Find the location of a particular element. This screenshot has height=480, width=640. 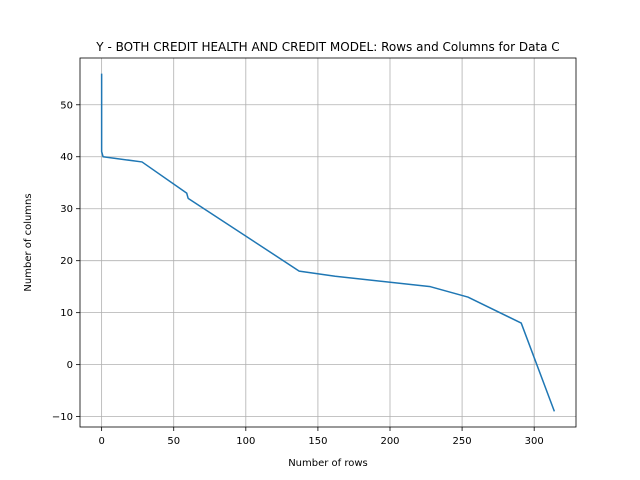

y-tick-label: 40 is located at coordinates (66, 157).